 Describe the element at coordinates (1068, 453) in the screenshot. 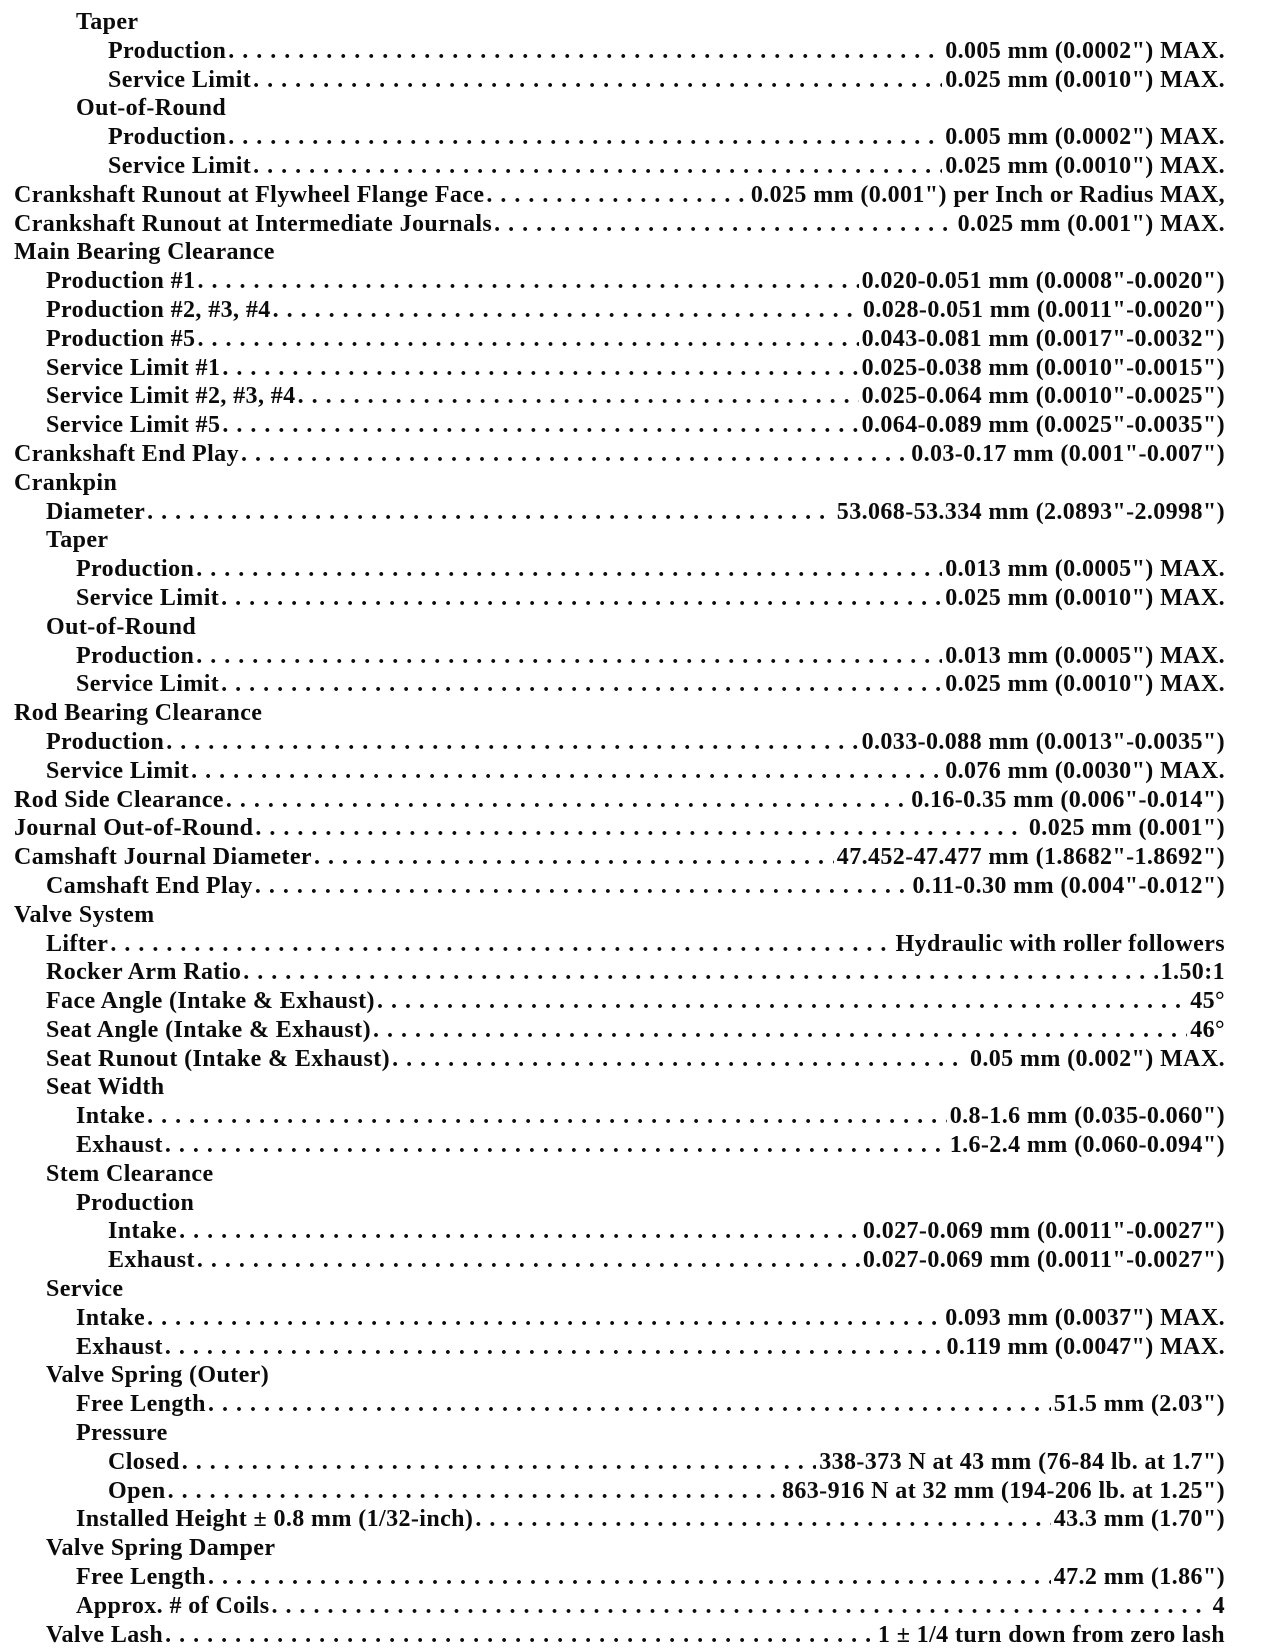

I see `spec-value: 0.03-0.17 mm (0.001"-0.007")` at that location.